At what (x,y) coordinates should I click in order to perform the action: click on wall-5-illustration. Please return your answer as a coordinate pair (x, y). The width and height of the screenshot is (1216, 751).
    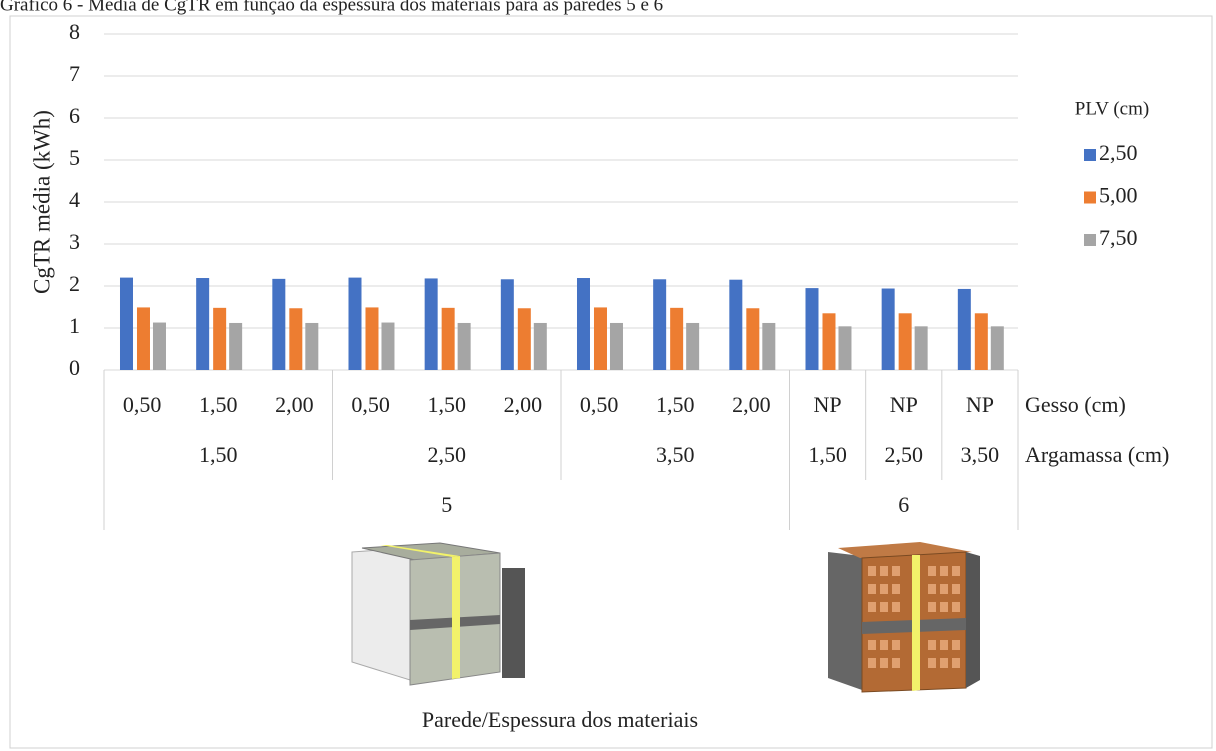
    Looking at the image, I should click on (438, 614).